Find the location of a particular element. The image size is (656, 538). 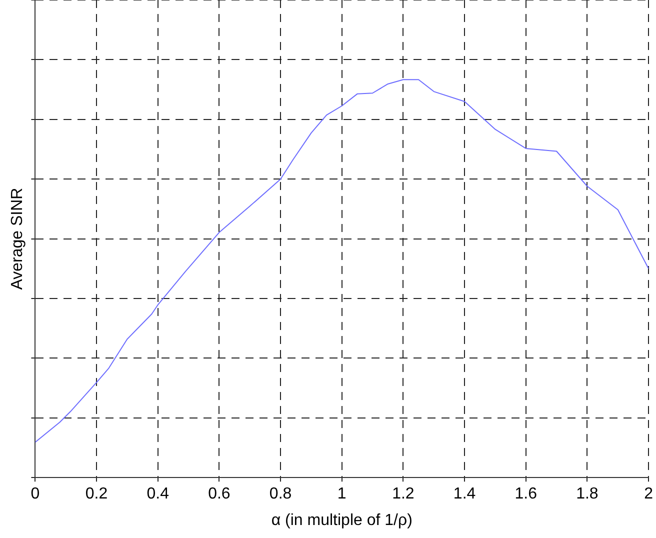

x-tick-label: 0.8 is located at coordinates (280, 494).